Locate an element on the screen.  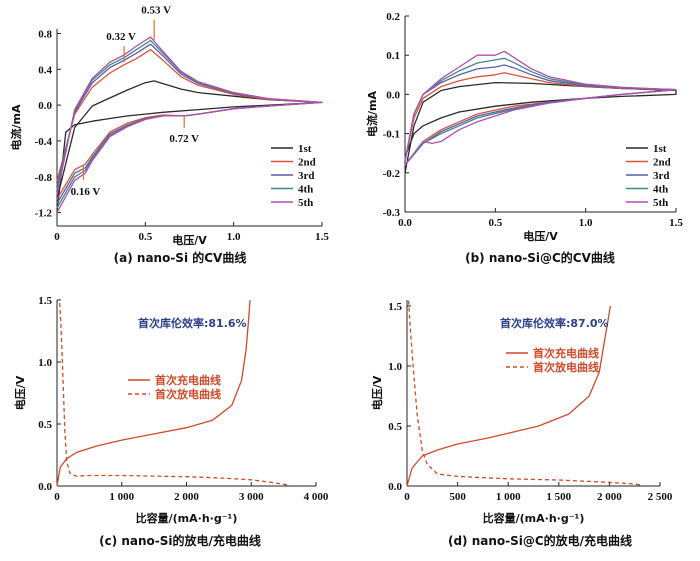
y-tick-label: -0.3 is located at coordinates (392, 213).